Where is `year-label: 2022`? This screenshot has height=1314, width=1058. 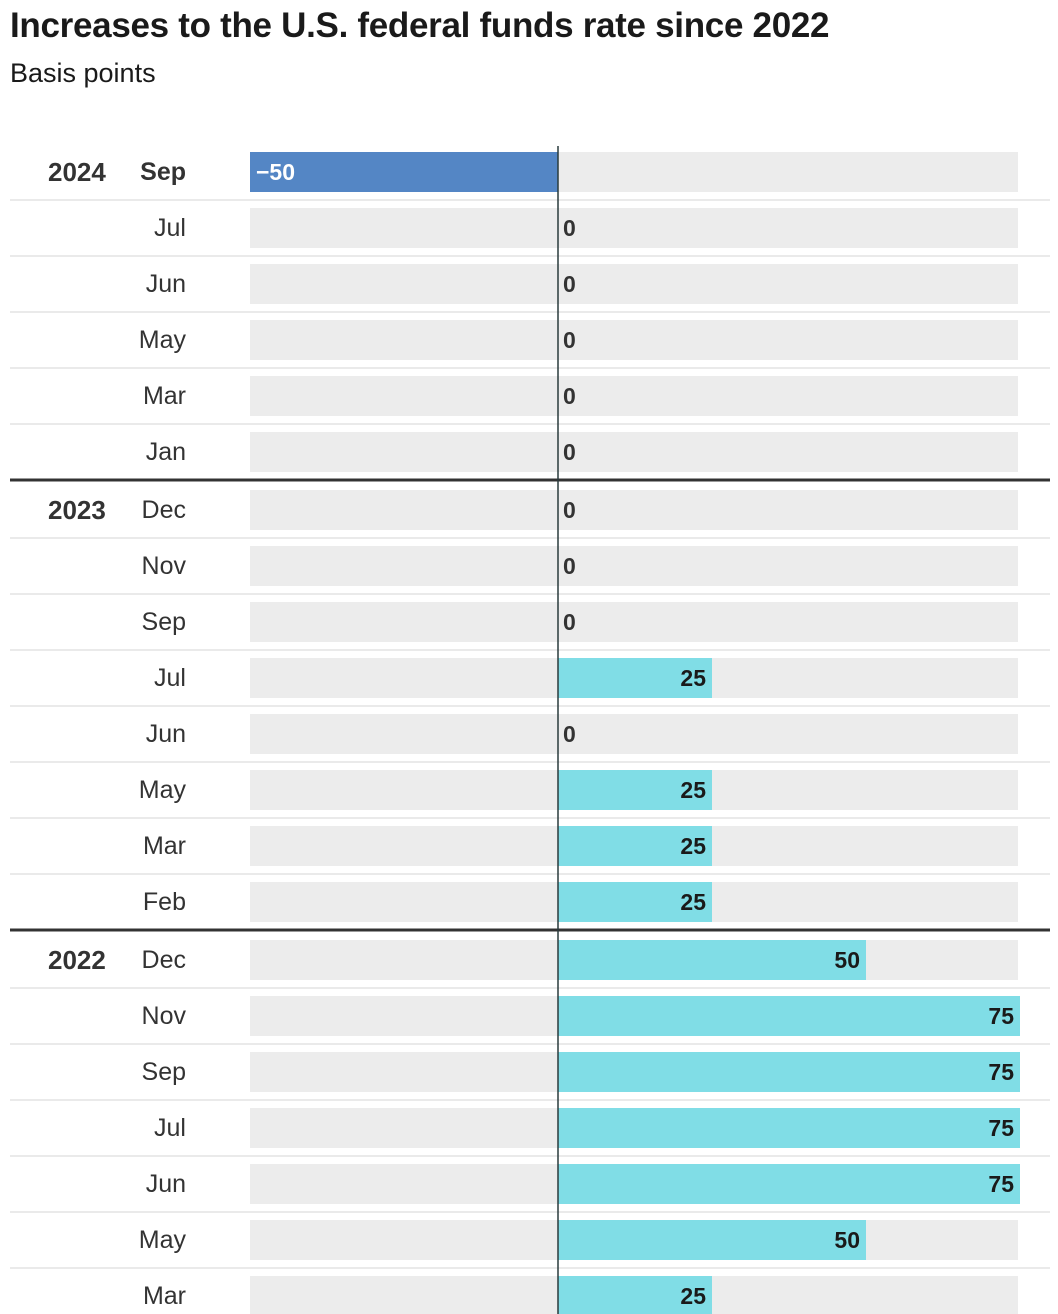 year-label: 2022 is located at coordinates (77, 960).